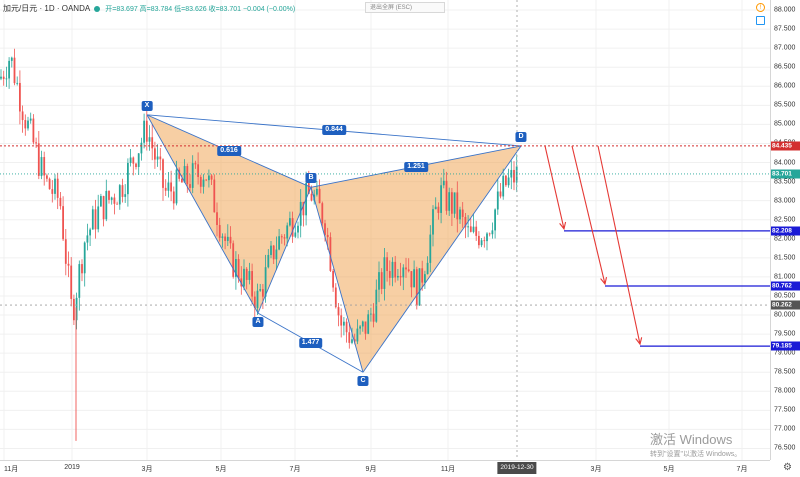  Describe the element at coordinates (311, 178) in the screenshot. I see `point-label-b: B` at that location.